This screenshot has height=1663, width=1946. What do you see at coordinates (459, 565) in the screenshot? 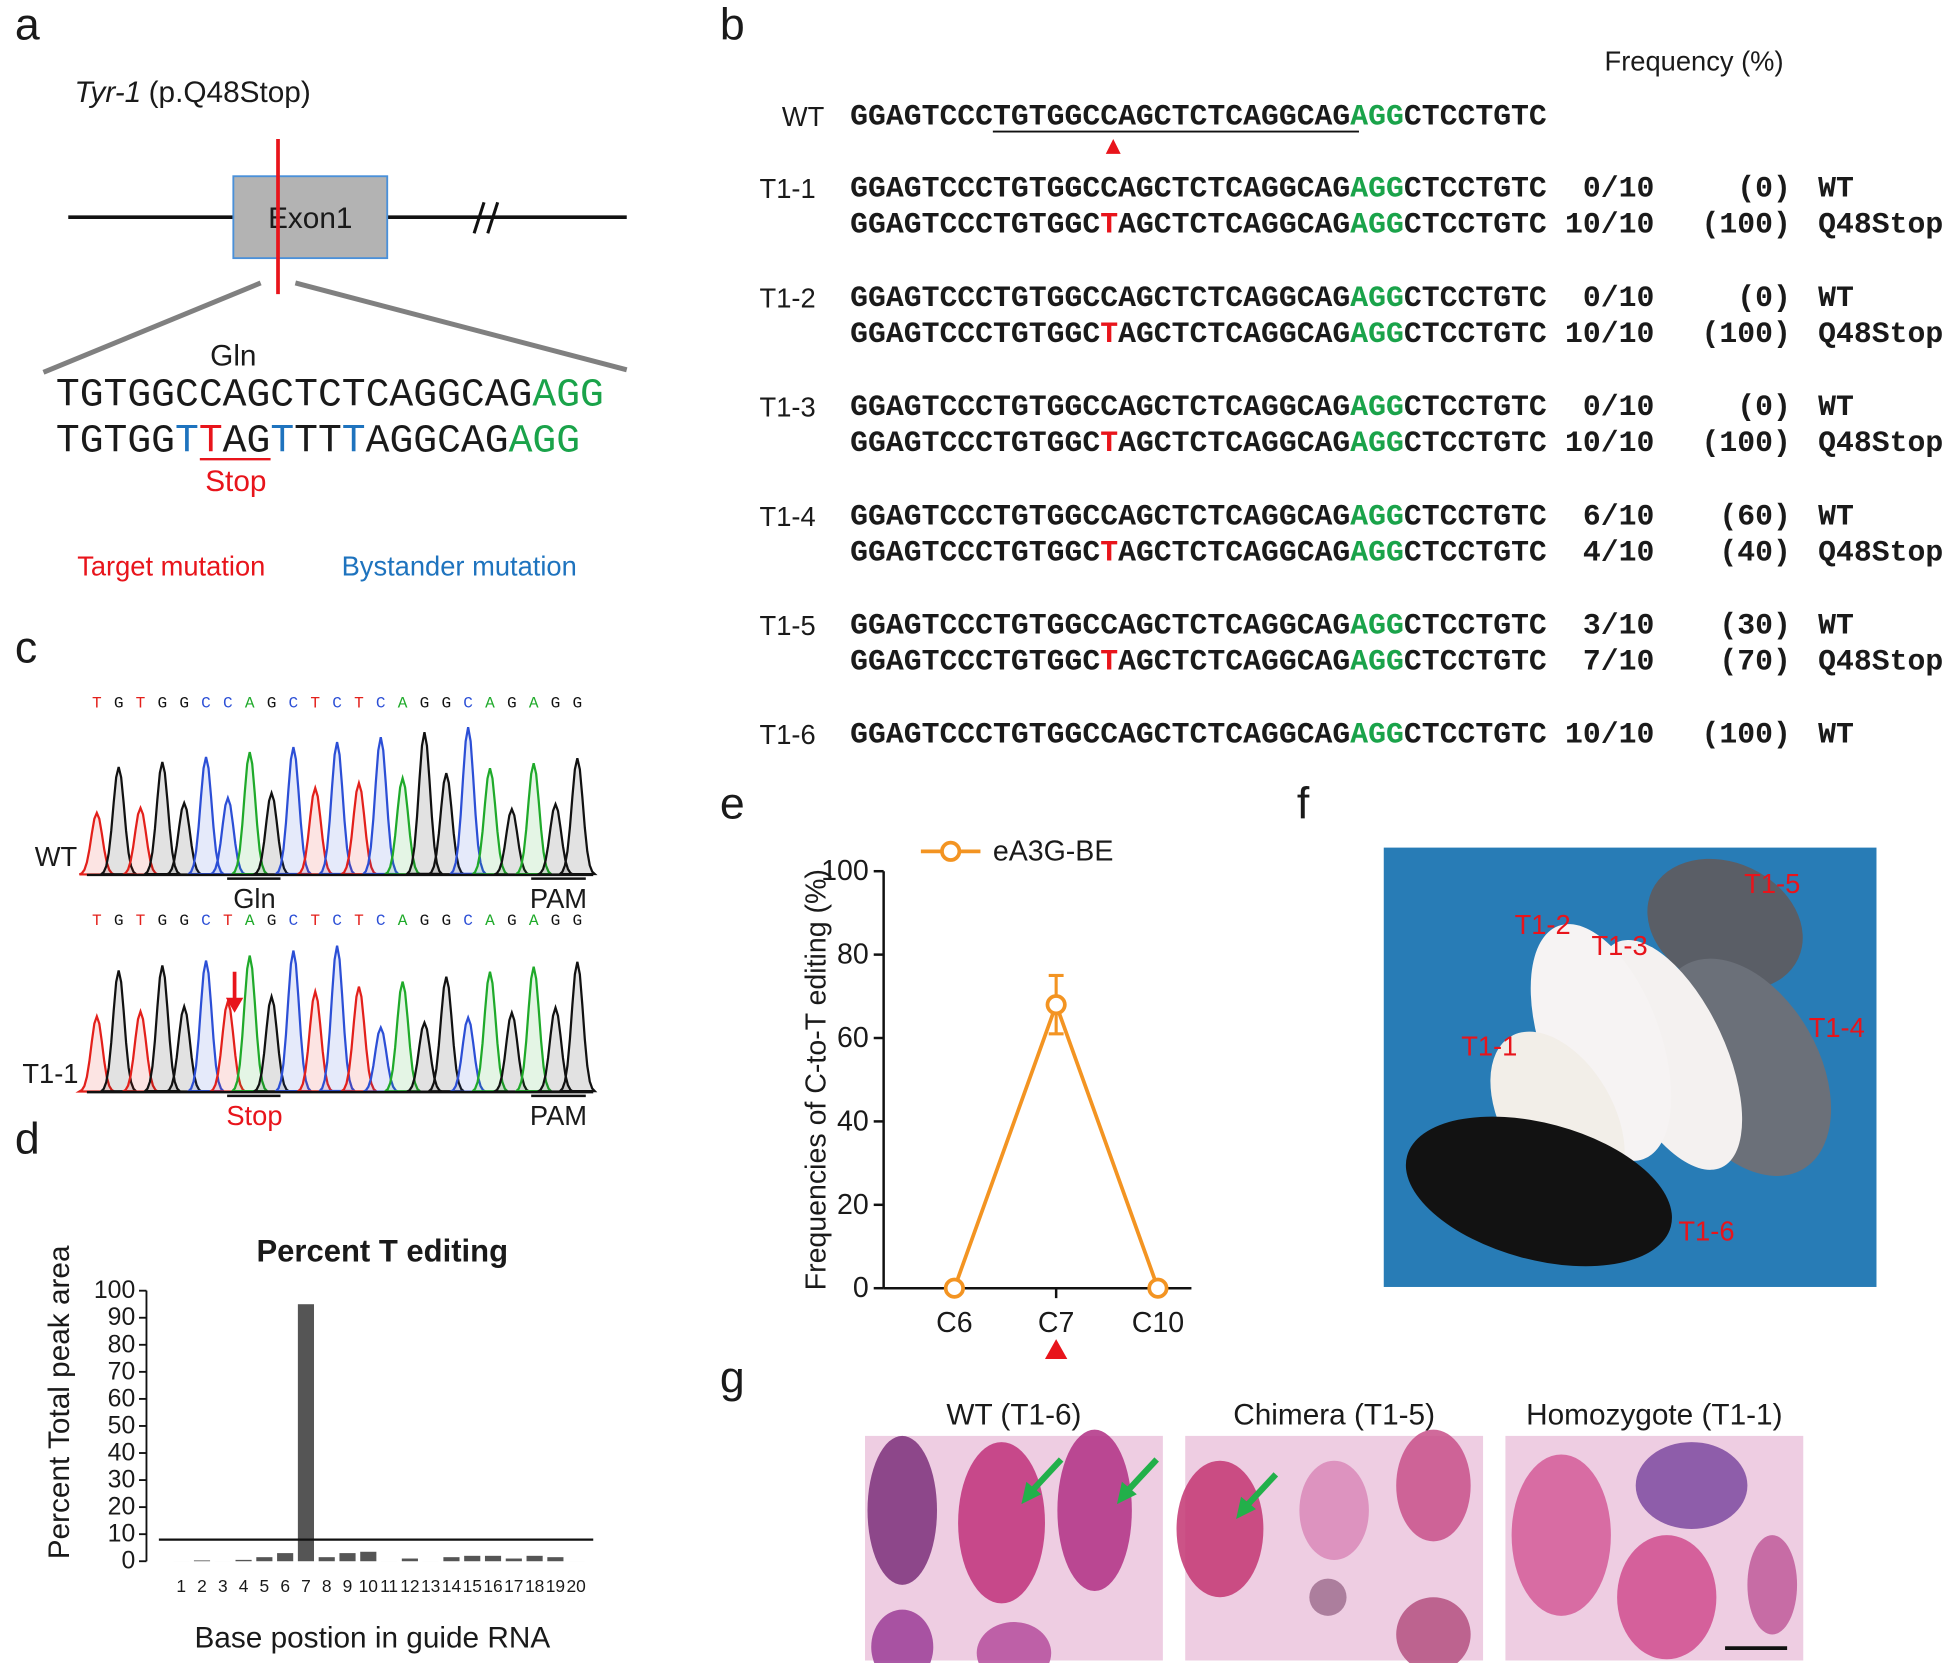
I see `legend-bystander: Bystander mutation` at bounding box center [459, 565].